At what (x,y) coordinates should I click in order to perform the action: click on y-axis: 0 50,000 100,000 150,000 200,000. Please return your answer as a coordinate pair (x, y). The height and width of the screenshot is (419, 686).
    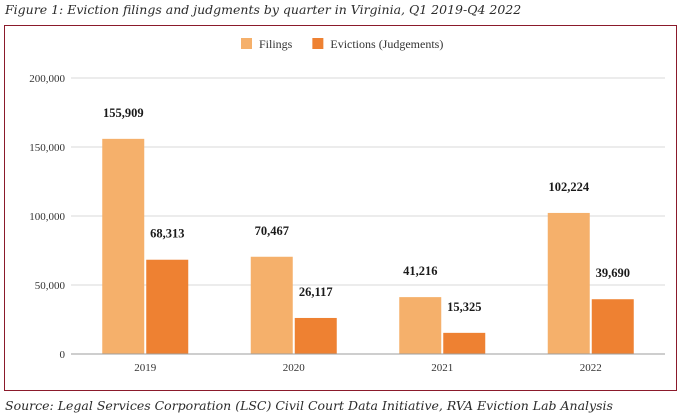
    Looking at the image, I should click on (47, 217).